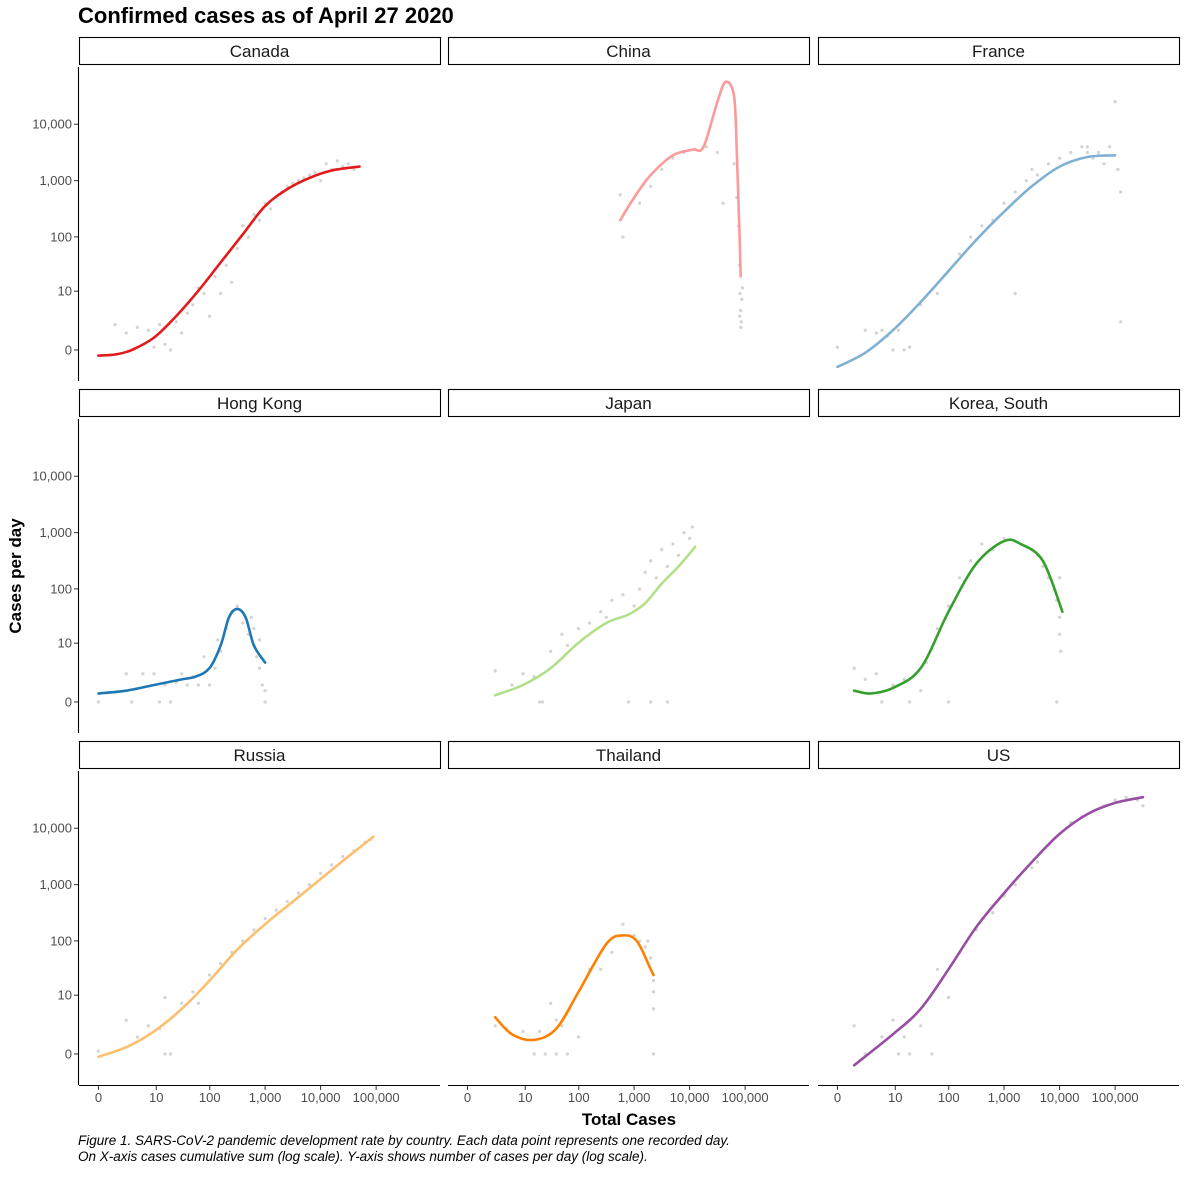 The width and height of the screenshot is (1187, 1187). I want to click on panel-china: China, so click(629, 182).